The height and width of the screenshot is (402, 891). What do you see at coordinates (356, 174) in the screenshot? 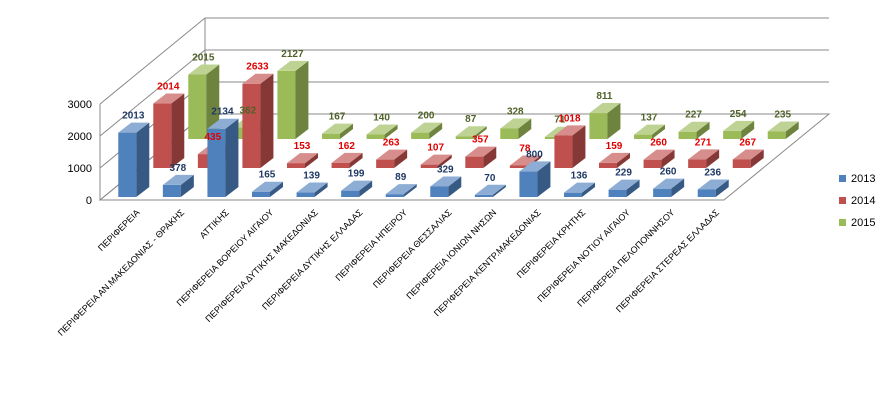
I see `data-label-2013: 199` at bounding box center [356, 174].